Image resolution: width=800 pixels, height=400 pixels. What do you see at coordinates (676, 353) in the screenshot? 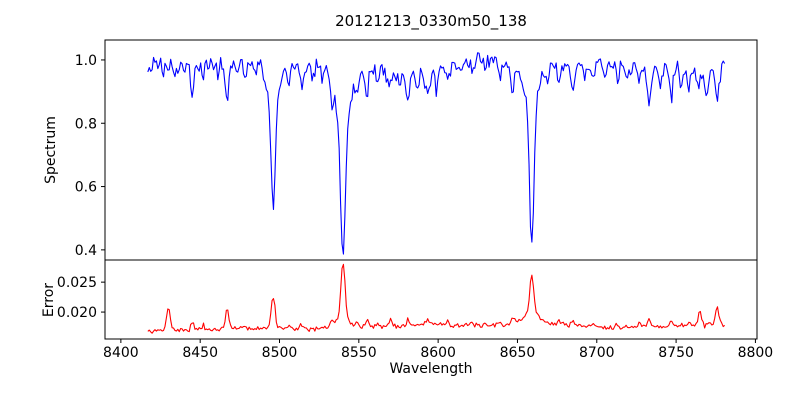
I see `x-tick-label: 8750` at bounding box center [676, 353].